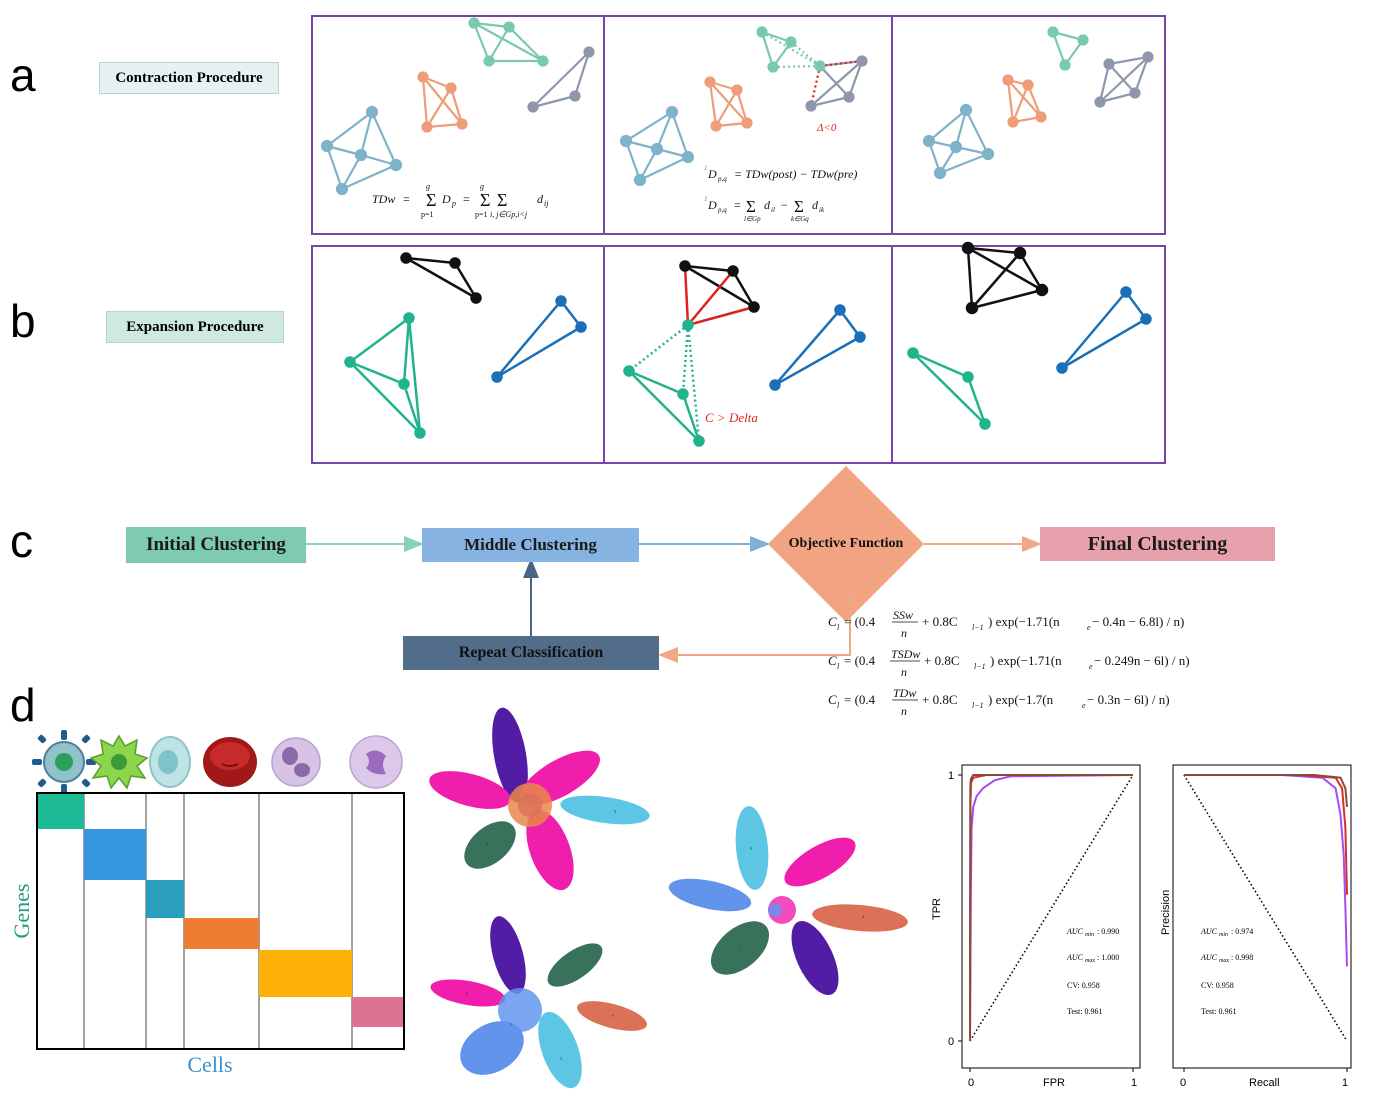 Image resolution: width=1379 pixels, height=1099 pixels. Describe the element at coordinates (657, 146) in the screenshot. I see `cluster-blue-a2` at that location.